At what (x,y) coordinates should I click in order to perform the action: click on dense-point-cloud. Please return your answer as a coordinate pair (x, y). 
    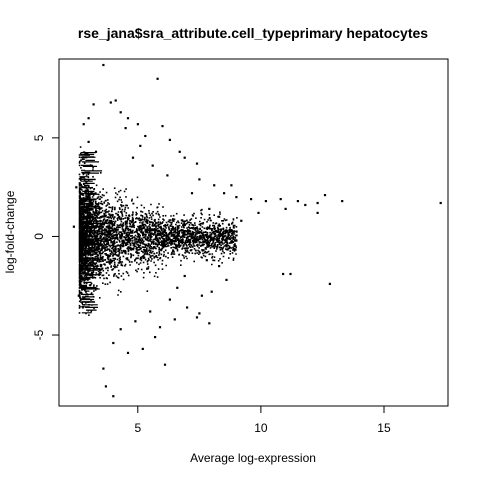
    Looking at the image, I should click on (158, 231).